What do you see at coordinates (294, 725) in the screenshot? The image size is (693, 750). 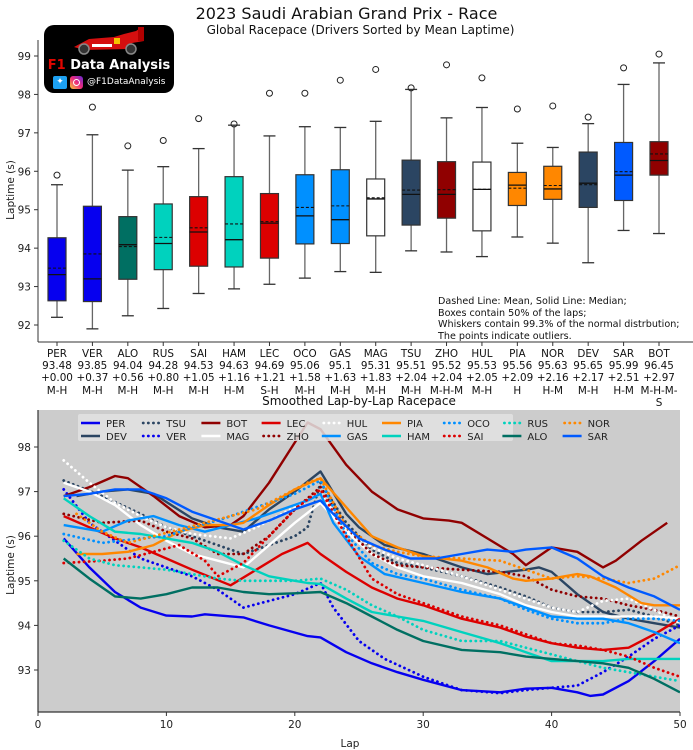 I see `x-tick-label: 20` at bounding box center [294, 725].